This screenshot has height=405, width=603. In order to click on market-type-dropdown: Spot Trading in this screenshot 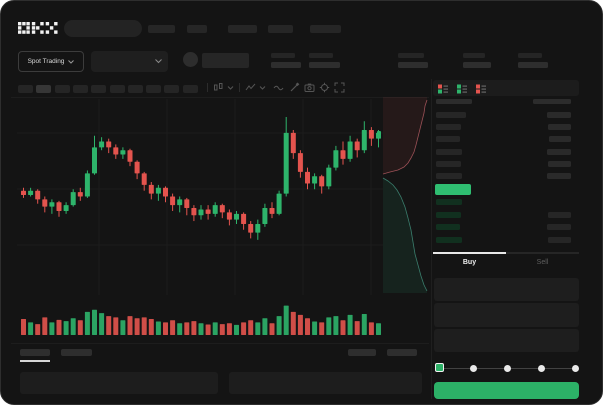, I will do `click(51, 61)`.